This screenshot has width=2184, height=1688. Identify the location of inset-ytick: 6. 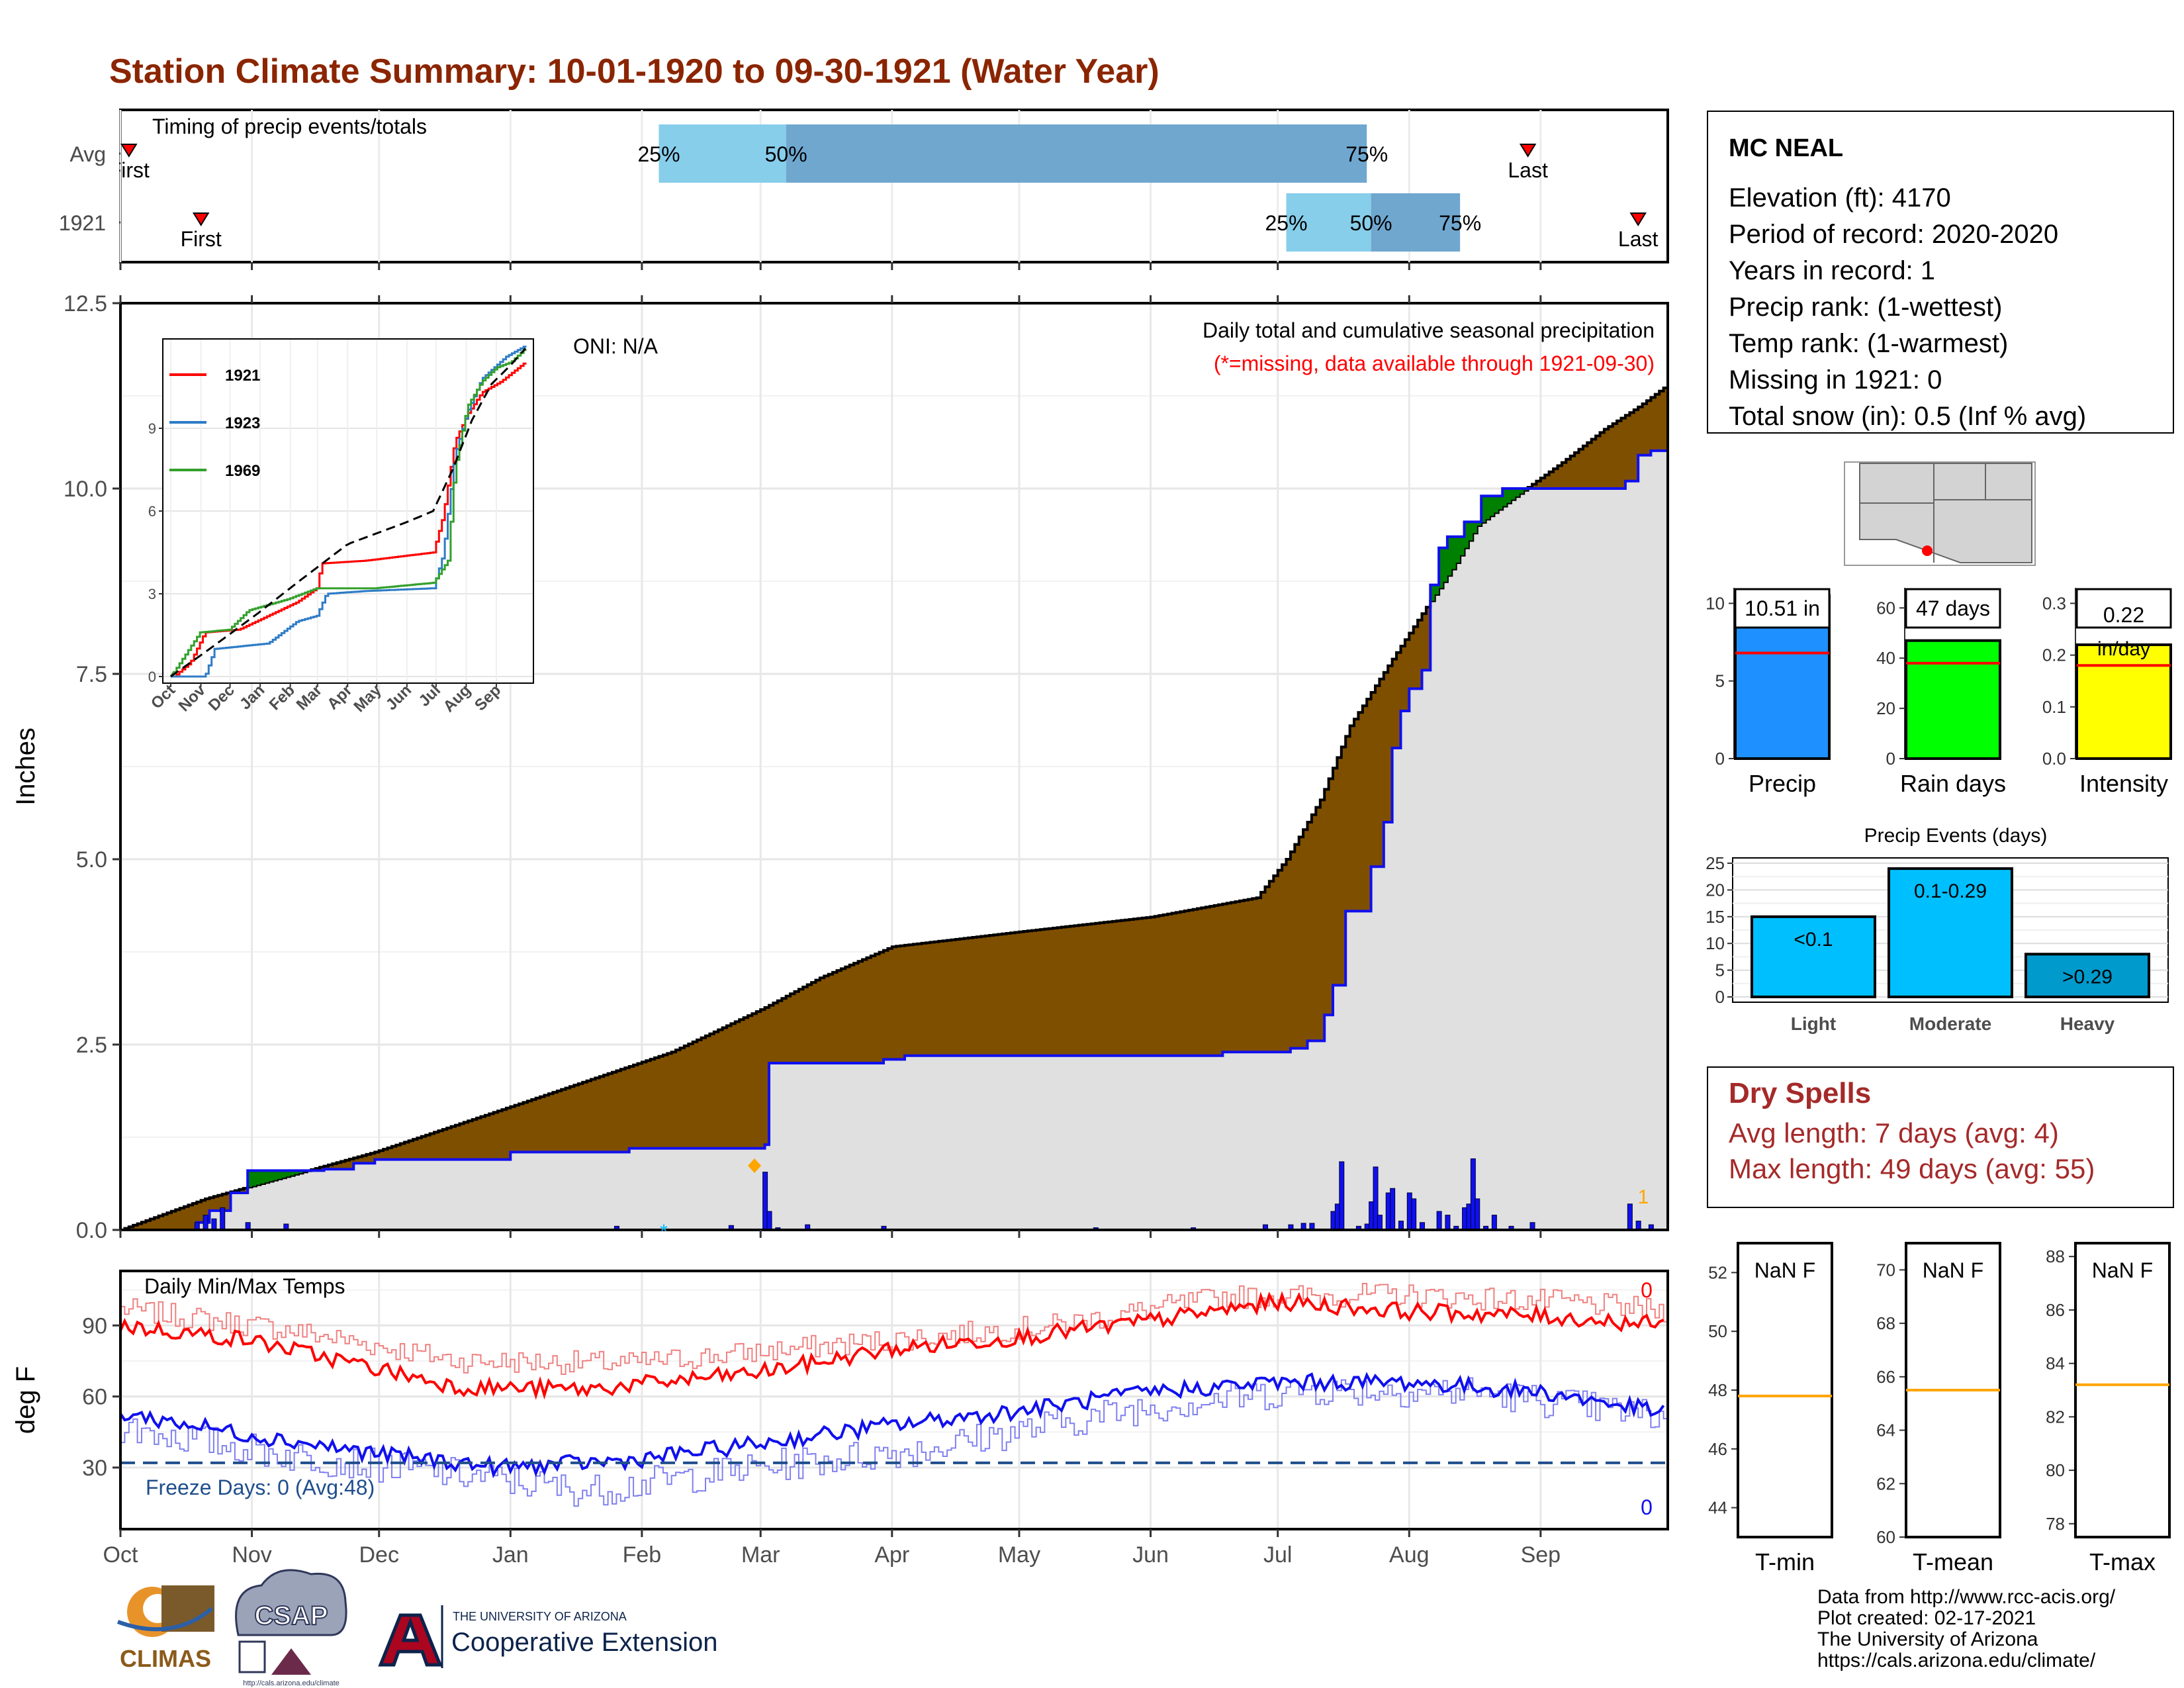
(152, 511).